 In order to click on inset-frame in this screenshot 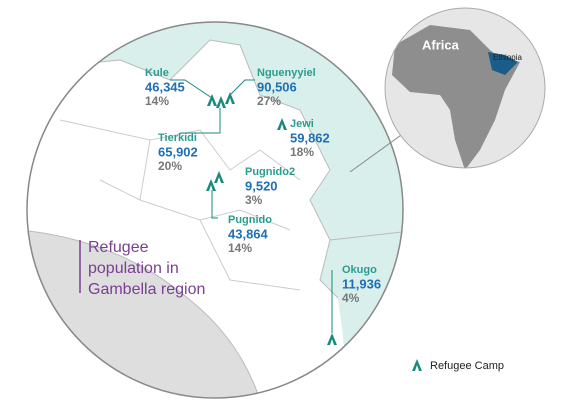, I will do `click(465, 88)`.